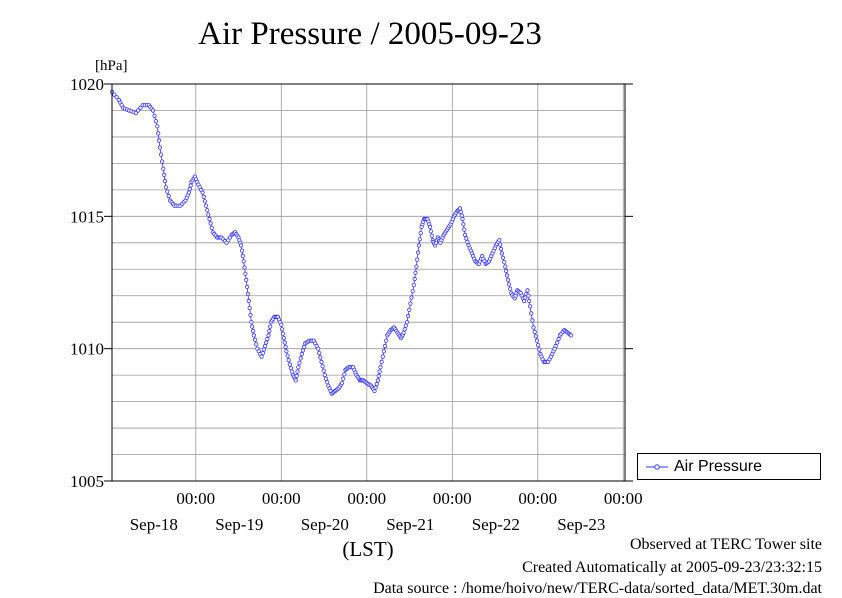 The image size is (842, 598). I want to click on x-tick-label-date: Sep-19, so click(239, 524).